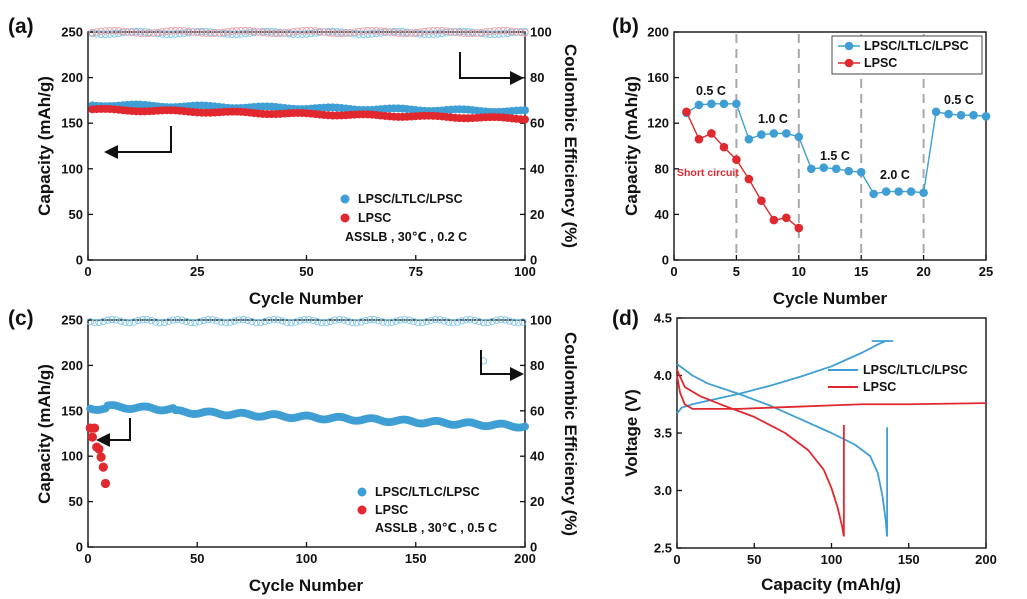 The height and width of the screenshot is (599, 1027). Describe the element at coordinates (782, 450) in the screenshot. I see `voltage-curve-ltlc` at that location.